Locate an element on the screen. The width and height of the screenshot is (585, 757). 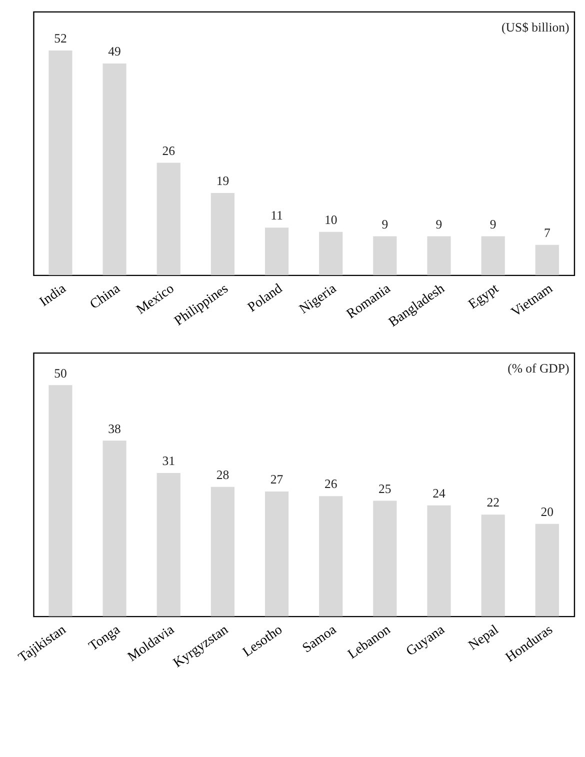
data-label: 22 is located at coordinates (493, 503).